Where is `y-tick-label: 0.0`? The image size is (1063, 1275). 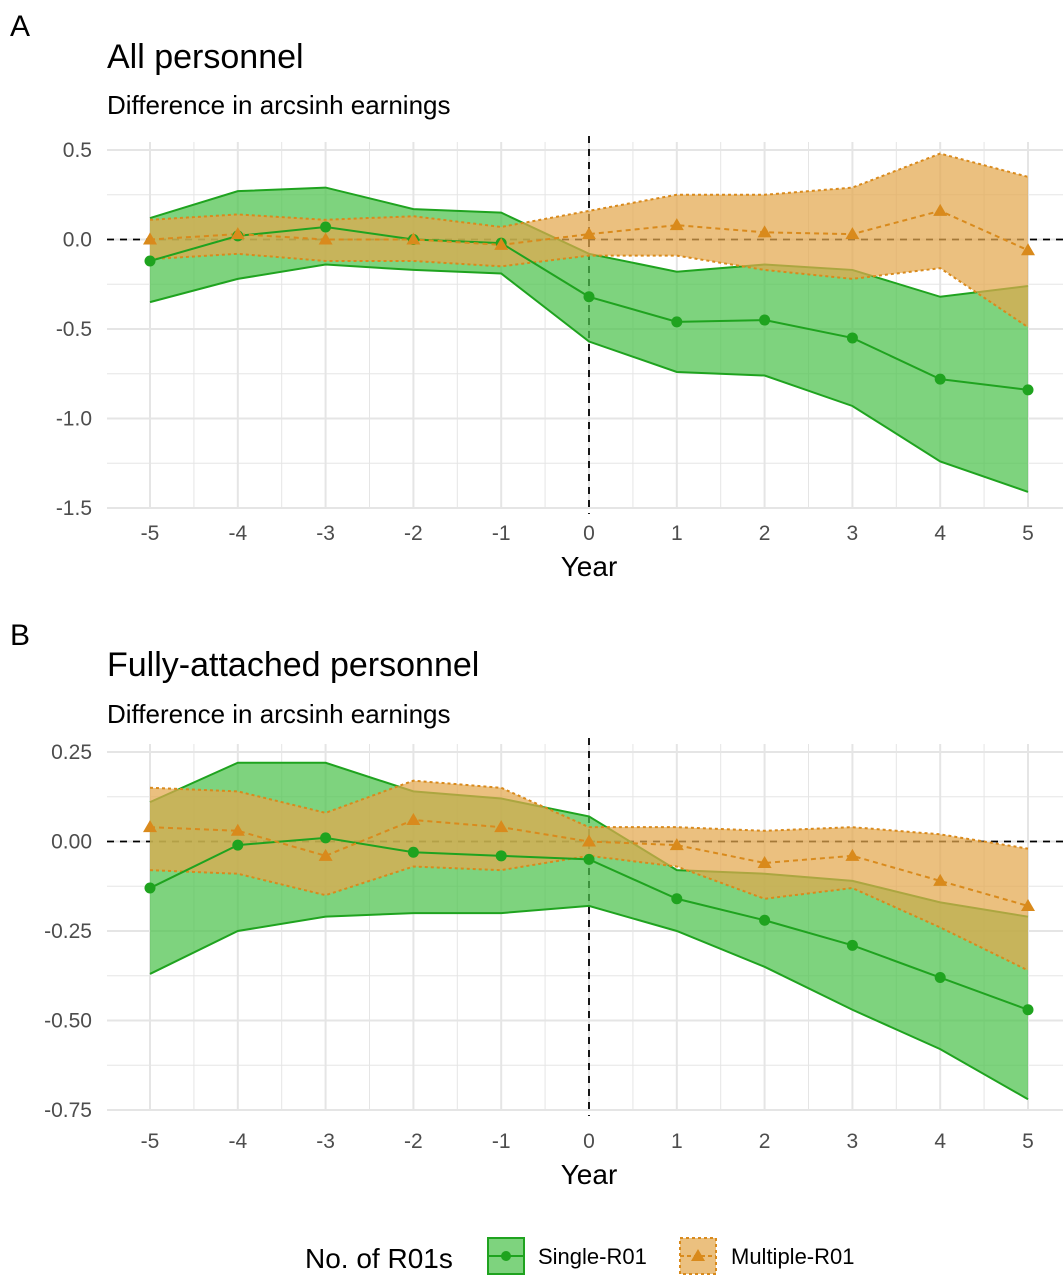 y-tick-label: 0.0 is located at coordinates (77, 240).